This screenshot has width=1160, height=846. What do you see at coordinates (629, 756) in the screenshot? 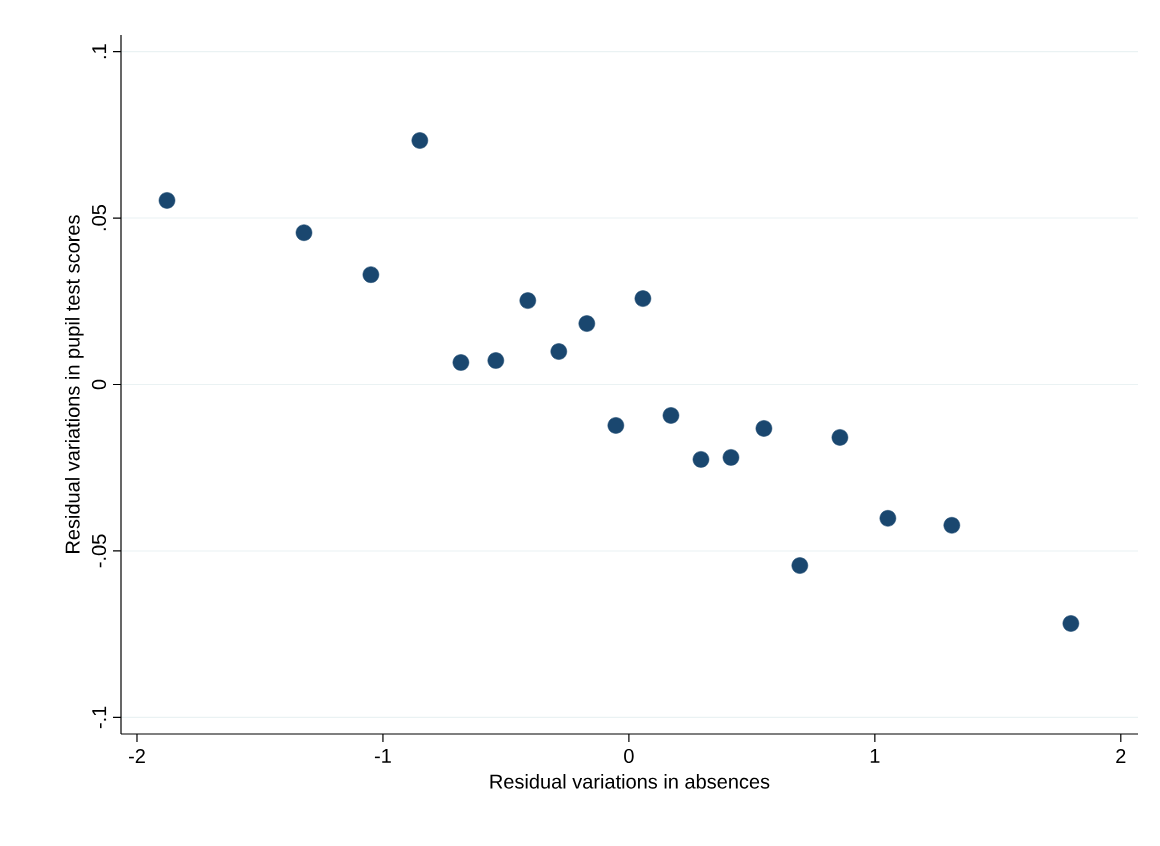
I see `x-tick-label: 0` at bounding box center [629, 756].